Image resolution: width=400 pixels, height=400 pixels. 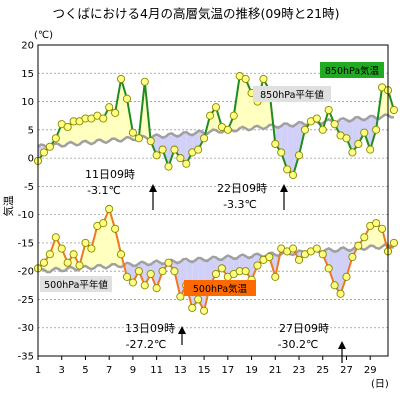 I want to click on annotation-22: 22日09時 -3.3℃, so click(x=252, y=196).